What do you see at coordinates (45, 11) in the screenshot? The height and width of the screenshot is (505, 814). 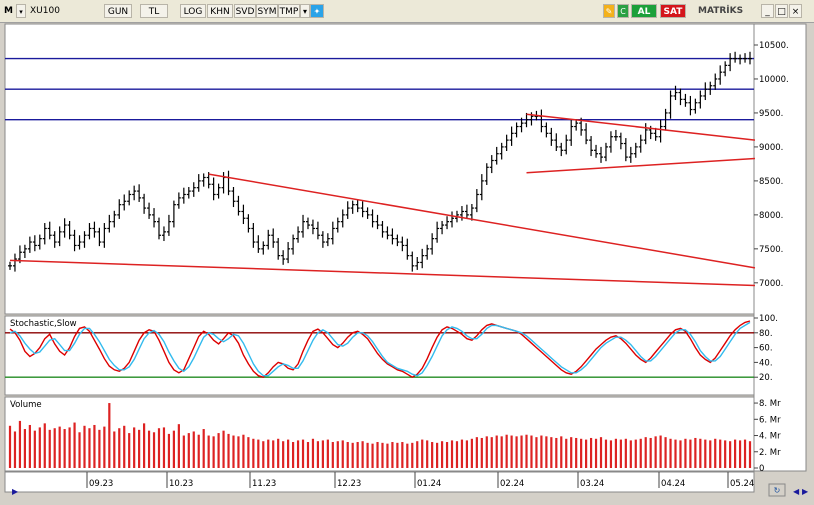 I see `symbol-label: XU100` at bounding box center [45, 11].